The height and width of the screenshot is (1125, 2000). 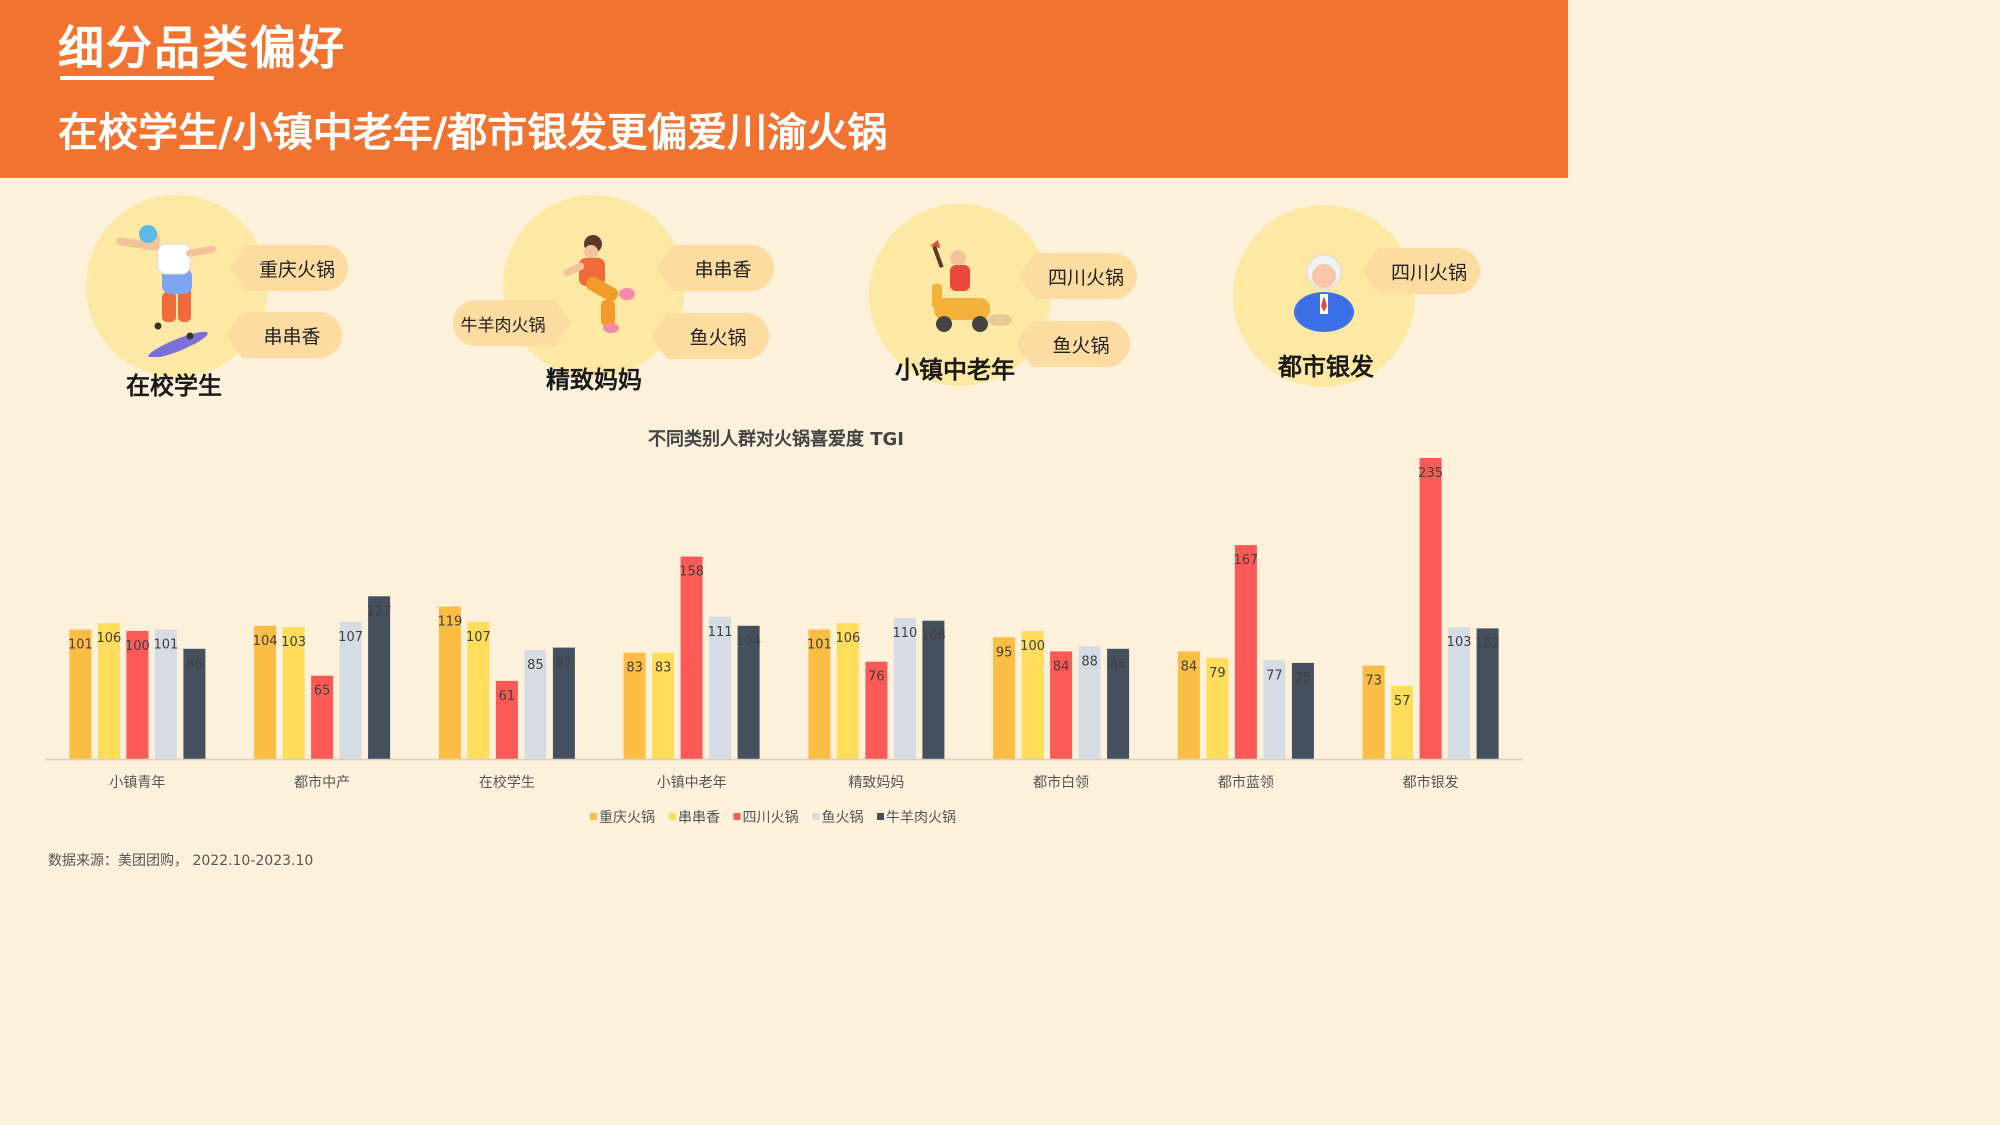 What do you see at coordinates (1324, 293) in the screenshot?
I see `elderly-man-illustration` at bounding box center [1324, 293].